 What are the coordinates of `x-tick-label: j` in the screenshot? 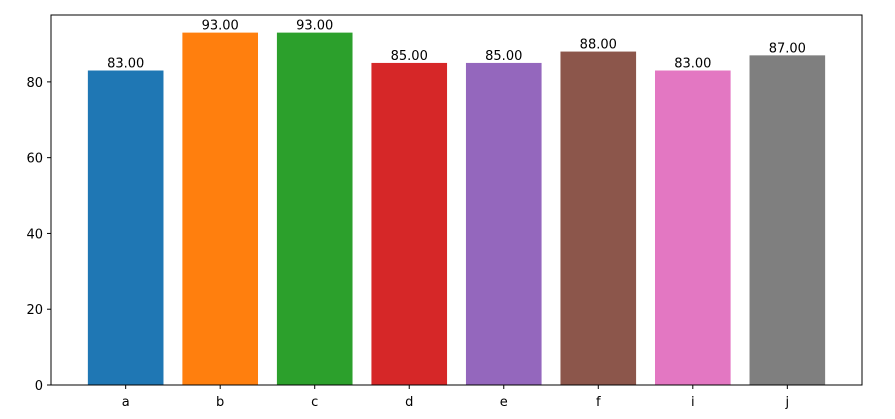 It's located at (787, 402).